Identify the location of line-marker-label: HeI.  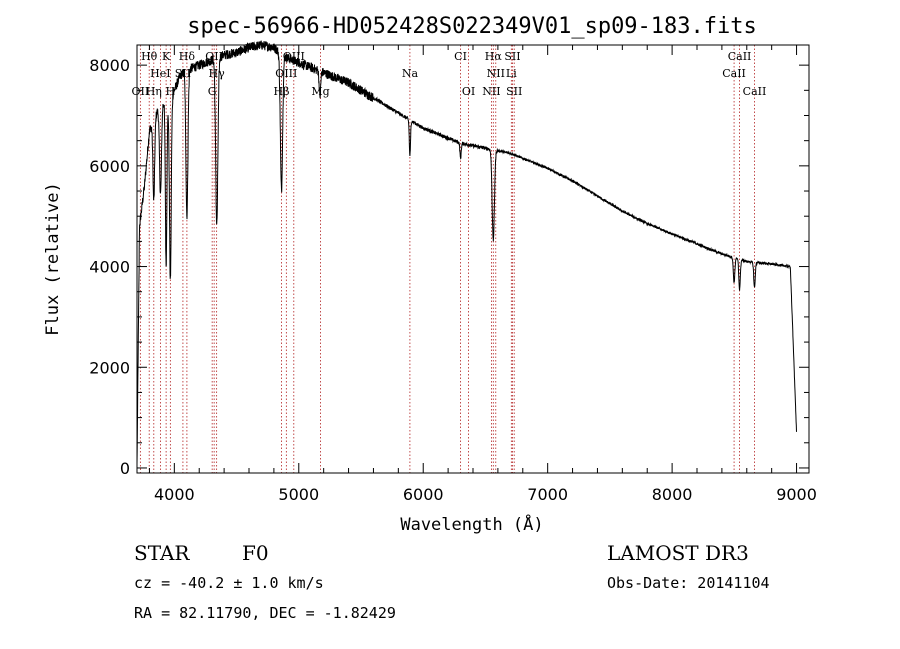
(160, 73).